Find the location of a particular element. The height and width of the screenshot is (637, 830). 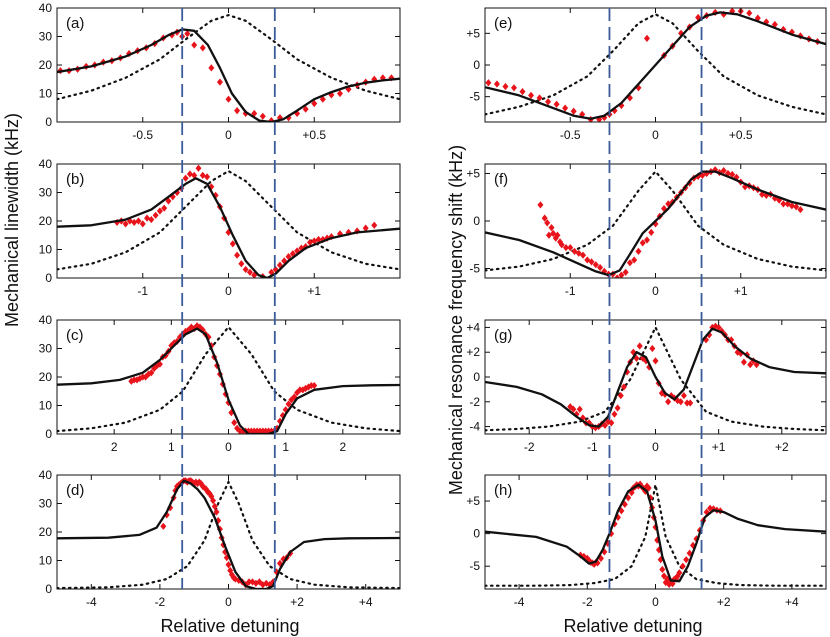

panel-h-frame is located at coordinates (655, 532).